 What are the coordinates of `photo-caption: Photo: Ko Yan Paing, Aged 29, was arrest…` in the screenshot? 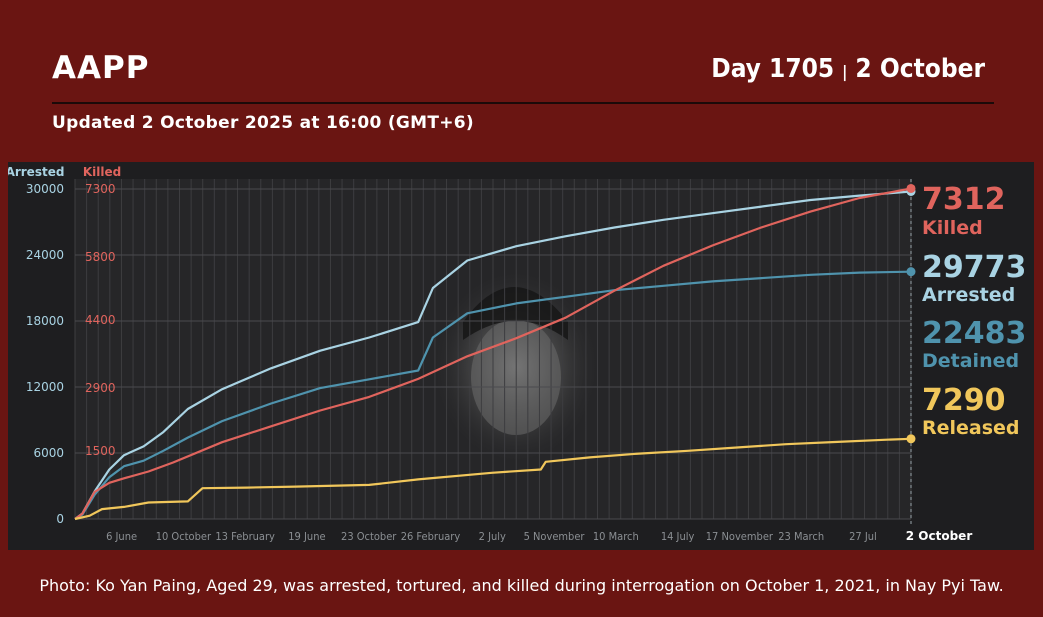 It's located at (521, 585).